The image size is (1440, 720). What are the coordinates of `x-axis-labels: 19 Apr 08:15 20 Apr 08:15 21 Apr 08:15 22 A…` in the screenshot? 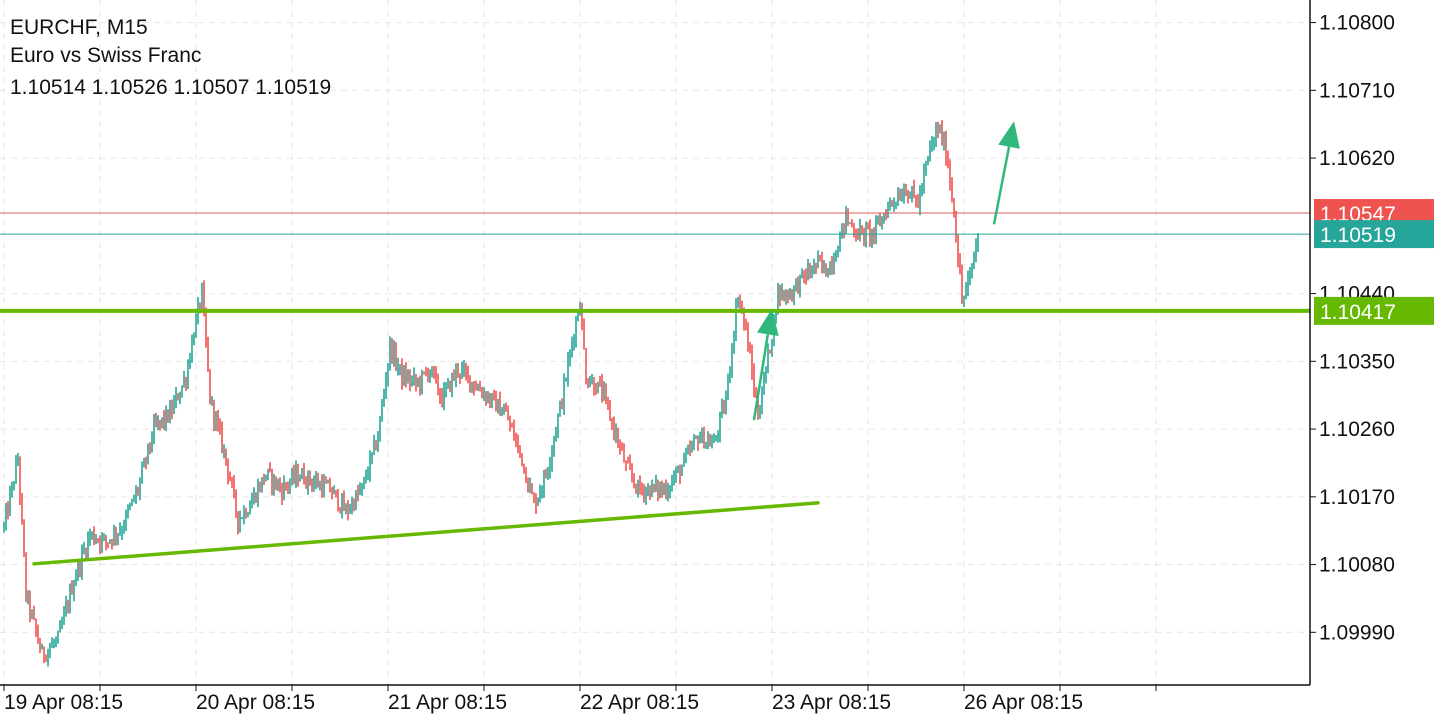 It's located at (543, 702).